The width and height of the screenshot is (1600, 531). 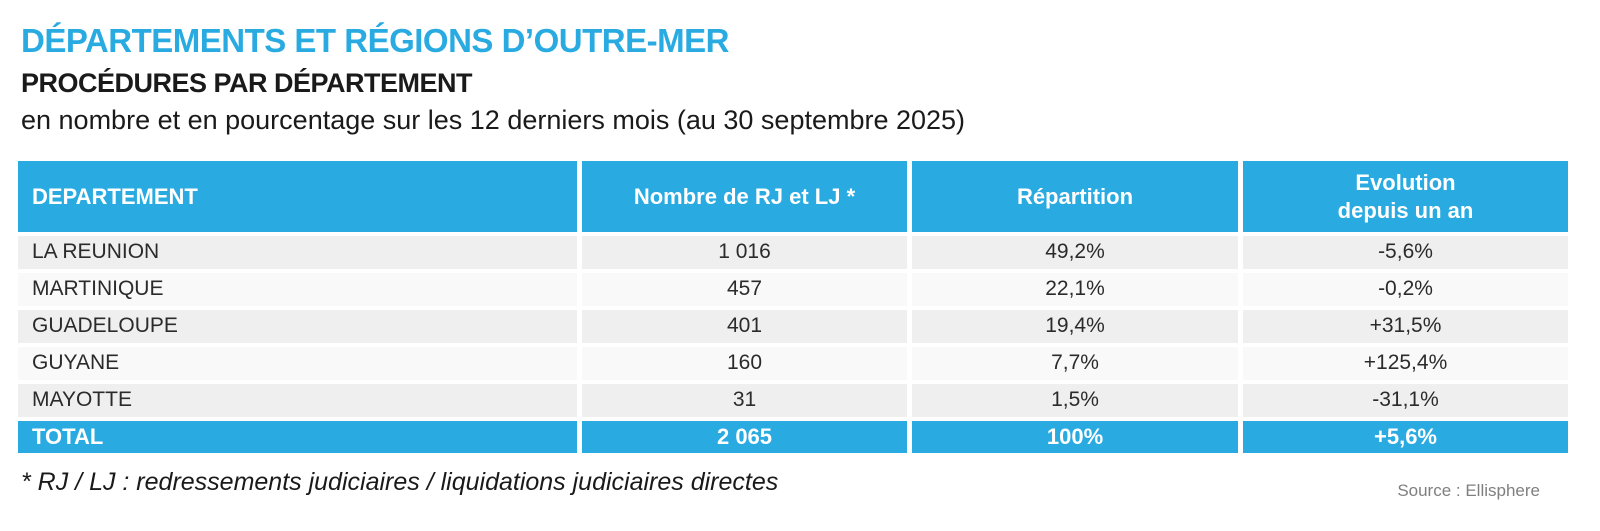 I want to click on page-subtitle: PROCÉDURES PAR DÉPARTEMENT, so click(x=247, y=83).